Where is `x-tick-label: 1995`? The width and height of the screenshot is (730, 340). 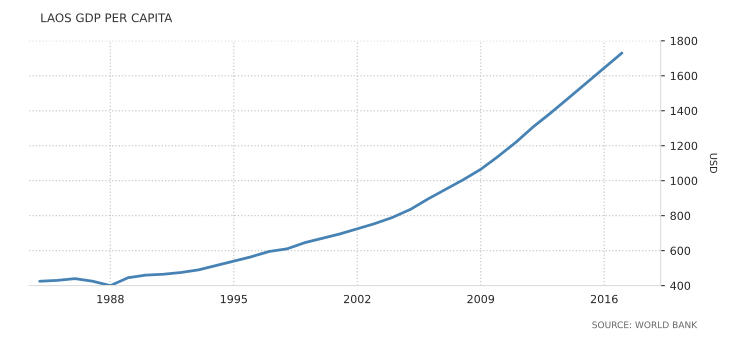 x-tick-label: 1995 is located at coordinates (233, 299).